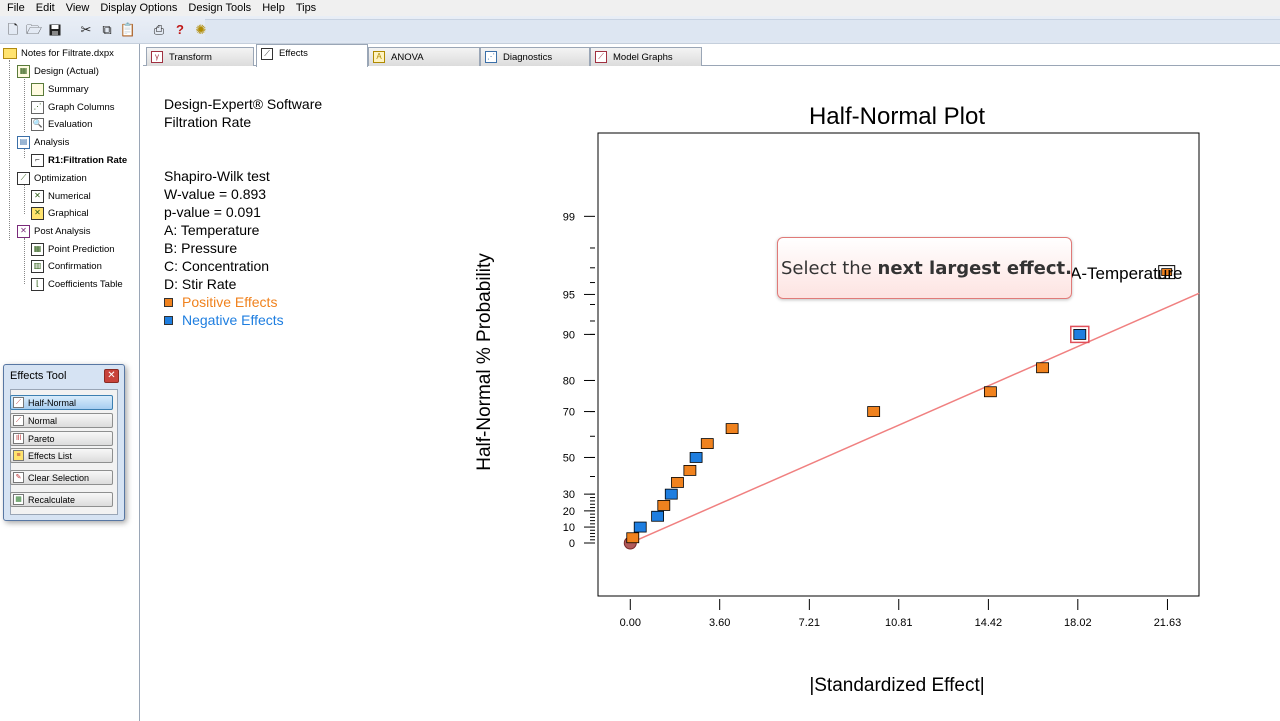  What do you see at coordinates (18, 402) in the screenshot?
I see `half-normal-icon: ⟋` at bounding box center [18, 402].